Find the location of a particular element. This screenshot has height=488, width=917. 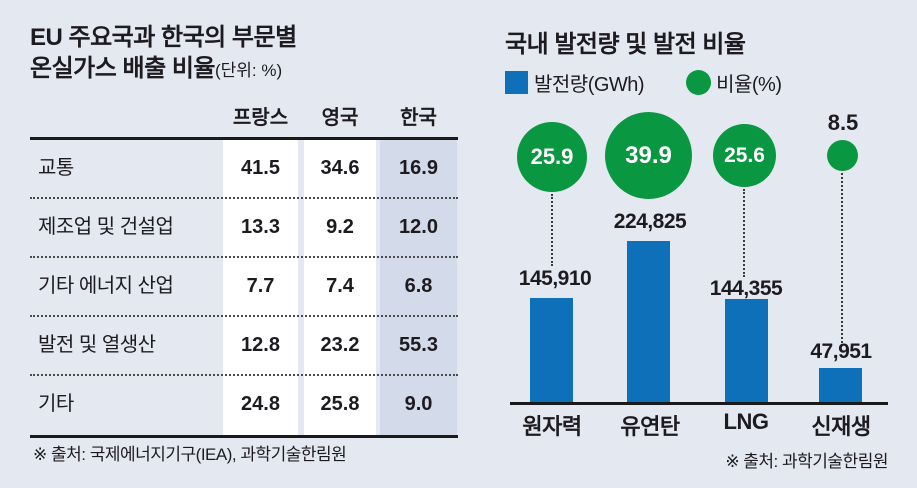

generation-legend-square-icon is located at coordinates (516, 82).